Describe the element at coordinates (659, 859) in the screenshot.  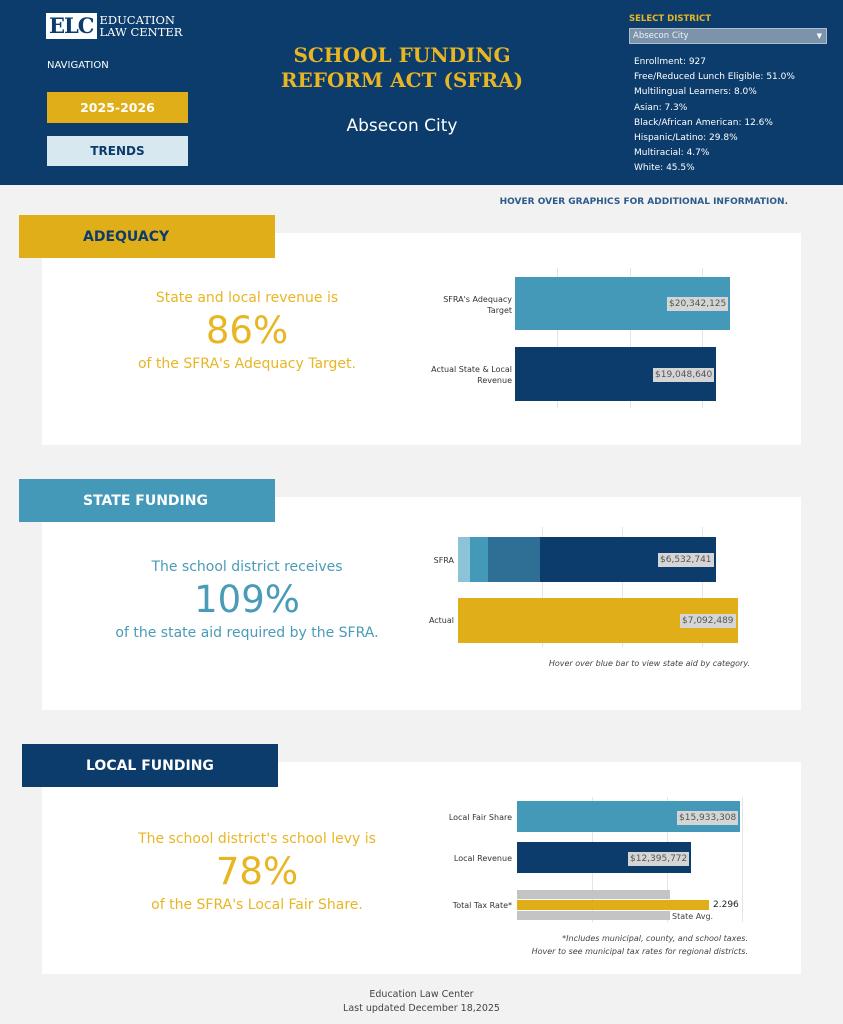
I see `local-revenue-value: $12,395,772` at that location.